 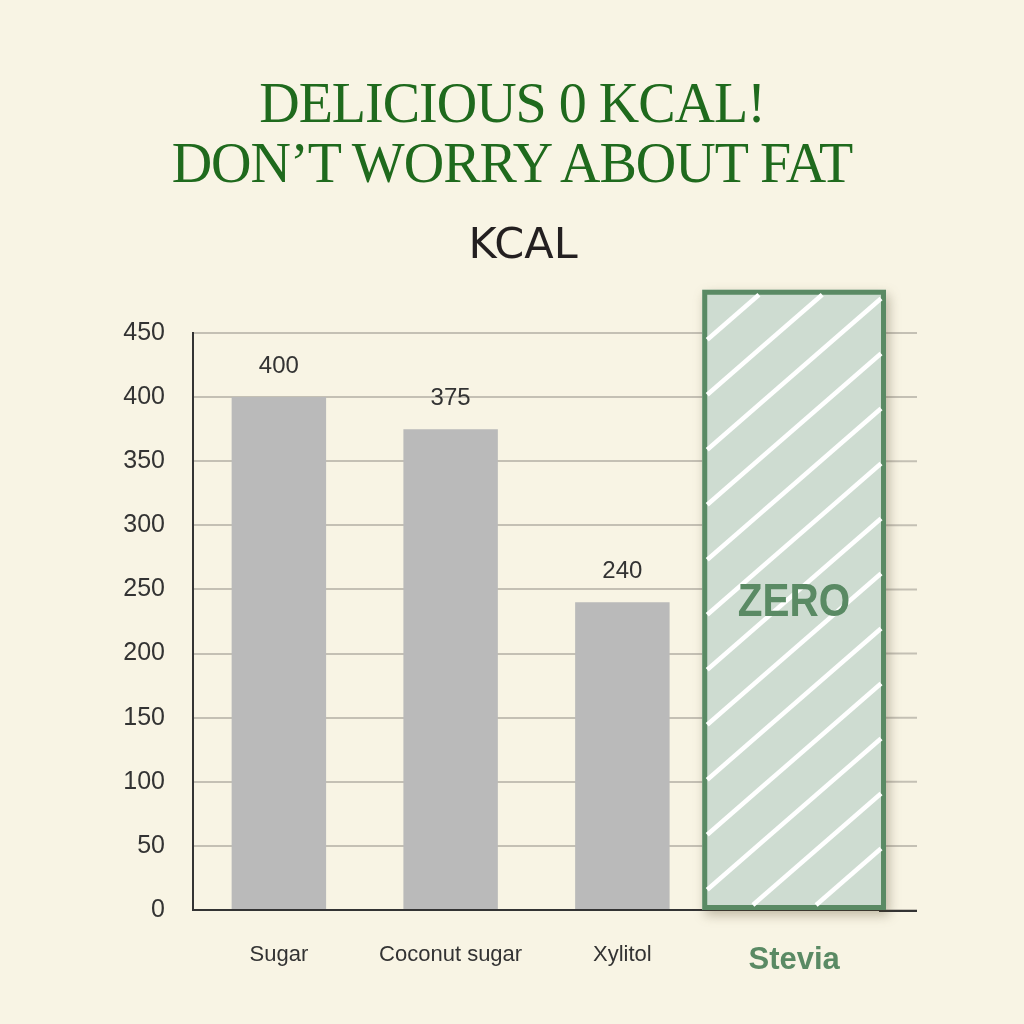 I want to click on y-tick-label: 450, so click(x=144, y=330).